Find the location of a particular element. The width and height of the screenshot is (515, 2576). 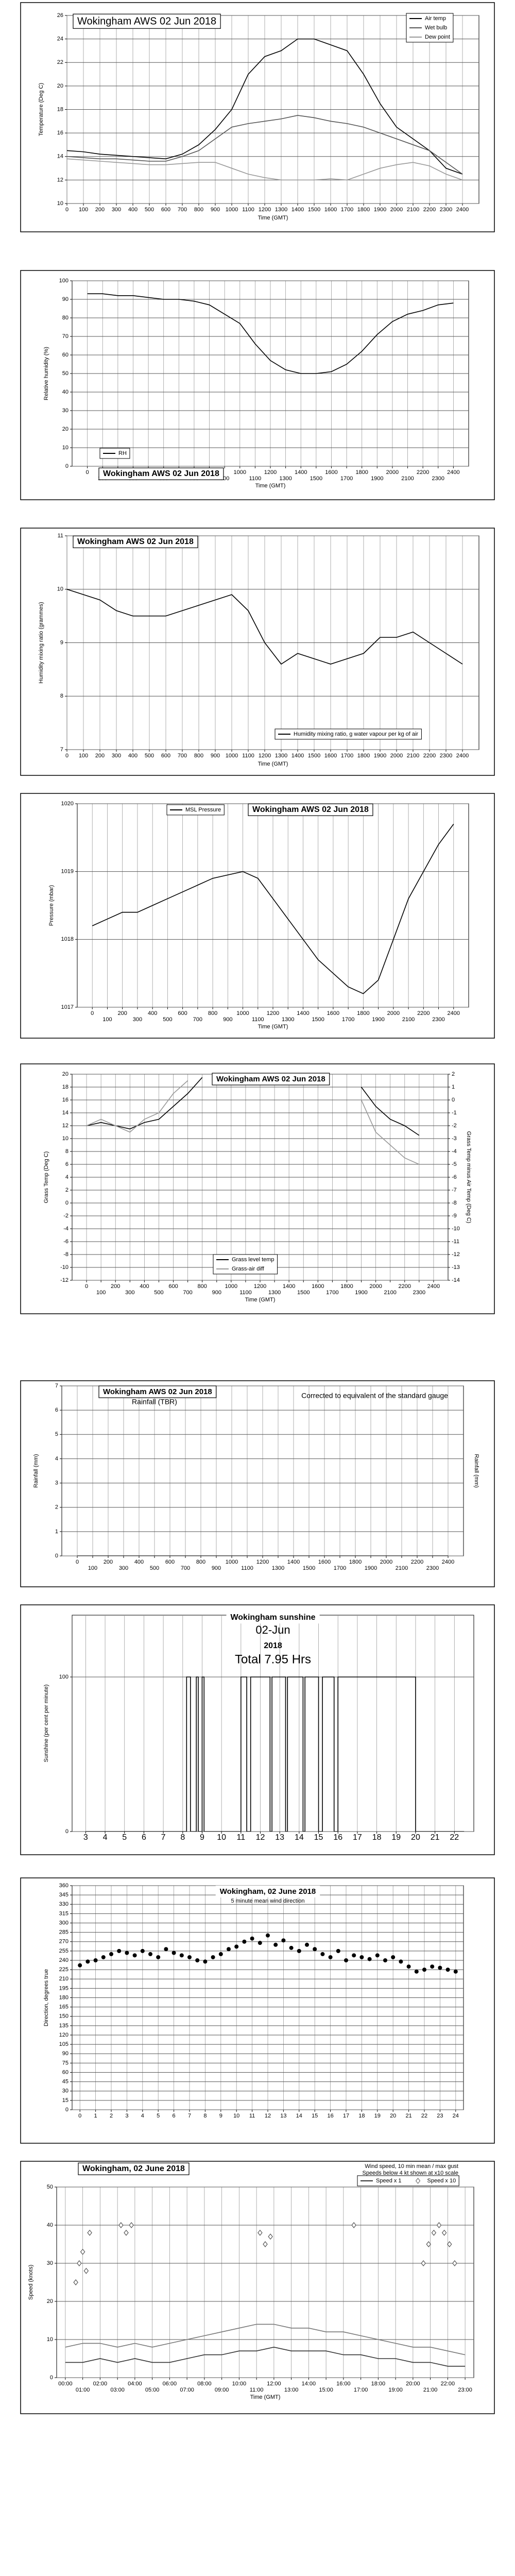

x-tick-label: 06:00 is located at coordinates (170, 2384).